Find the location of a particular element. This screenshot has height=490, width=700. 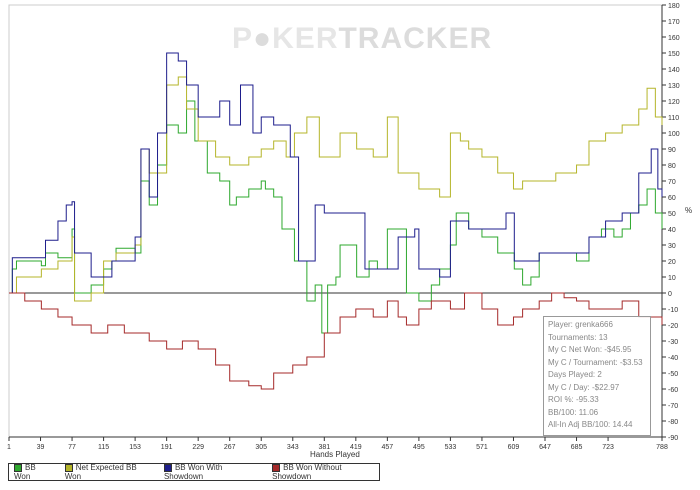

x-tick-label: 229 is located at coordinates (198, 447).